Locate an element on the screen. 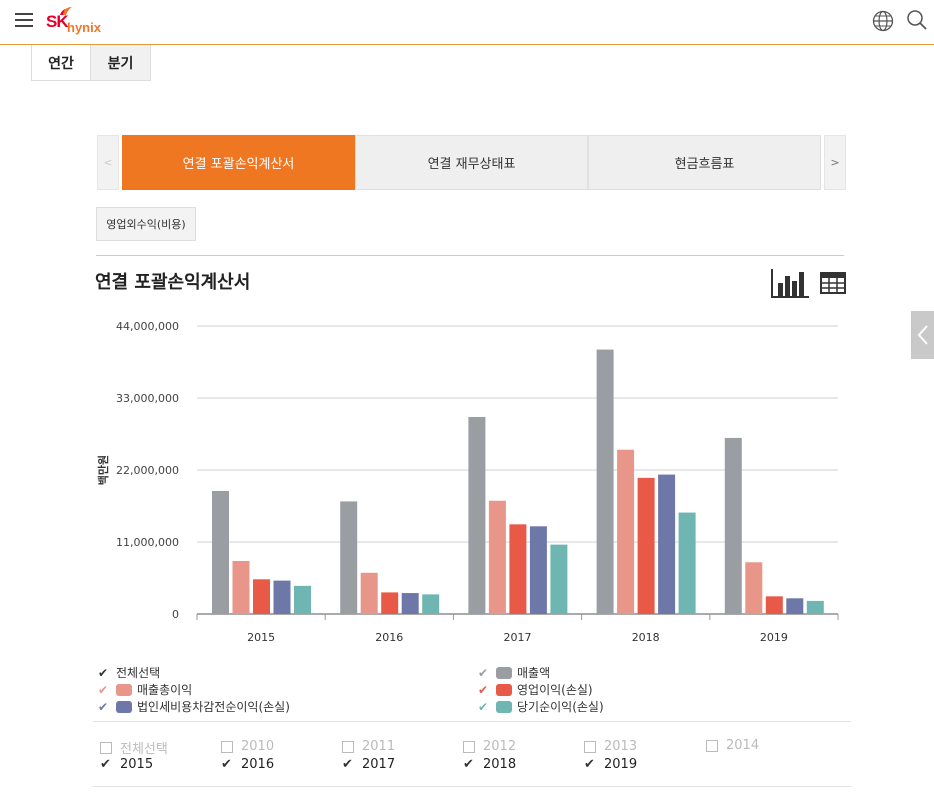 This screenshot has width=934, height=794. chevron-left-icon is located at coordinates (922, 335).